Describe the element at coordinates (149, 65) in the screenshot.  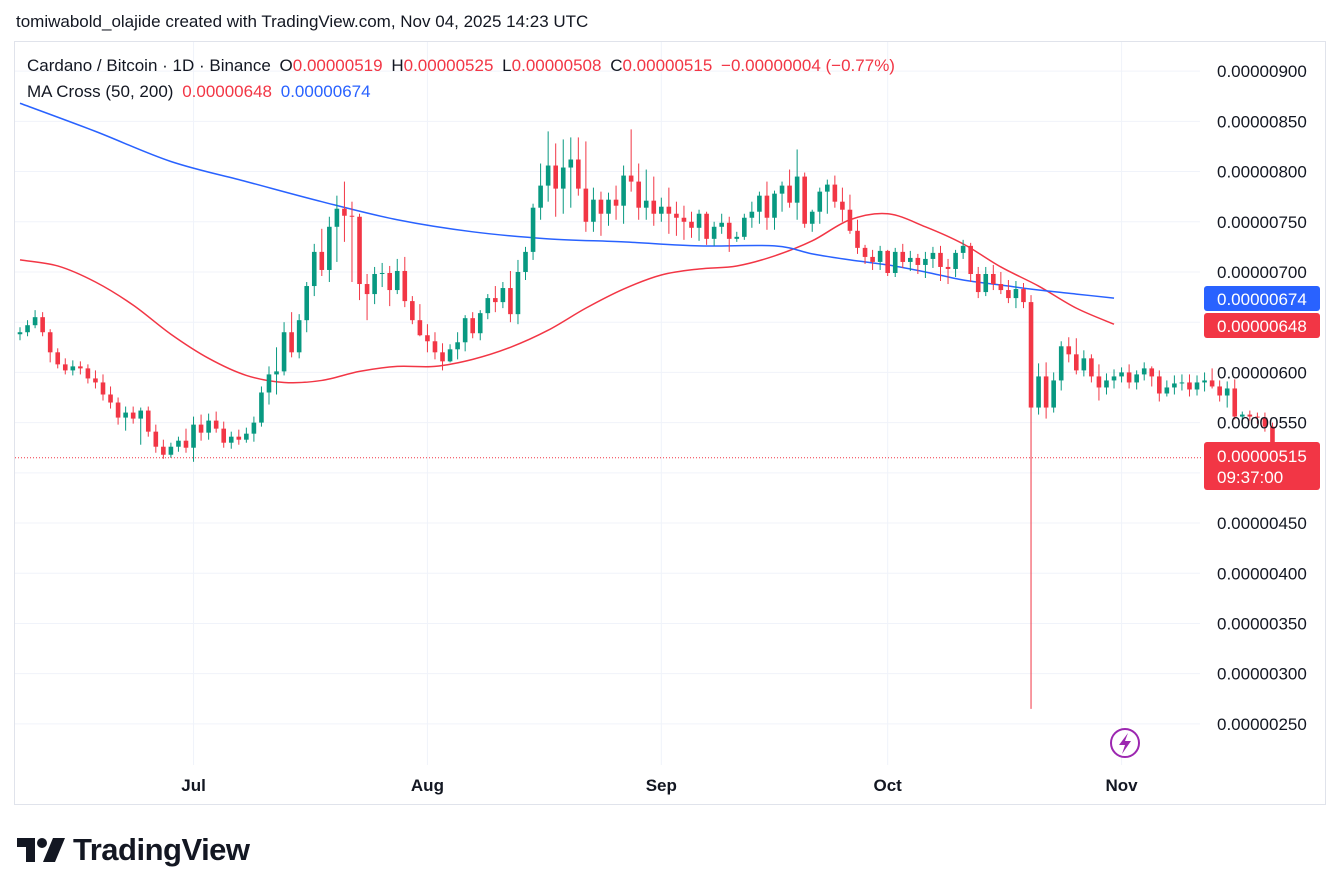
I see `symbol-title: Cardano / Bitcoin · 1D · Binance` at that location.